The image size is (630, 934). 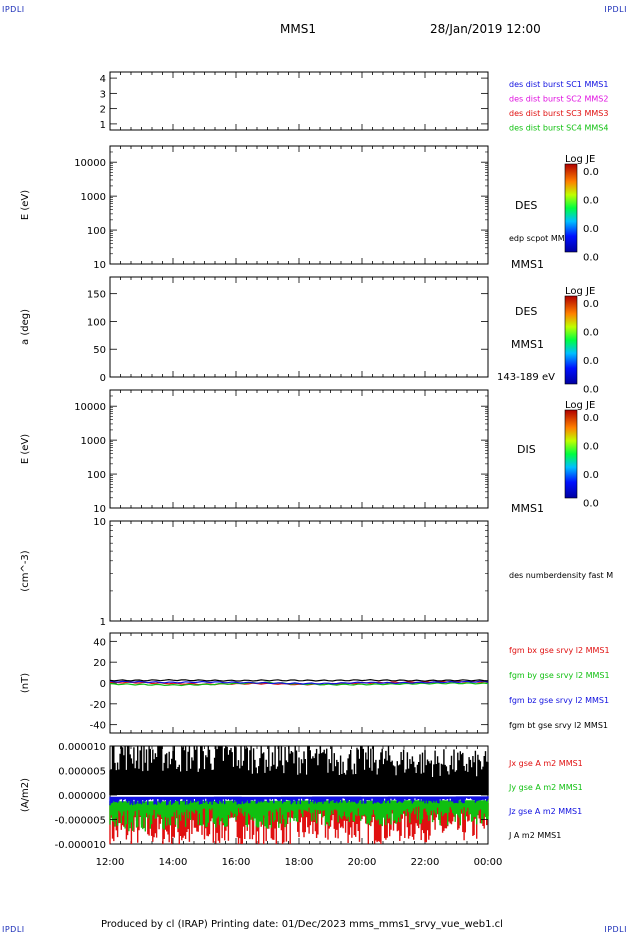 What do you see at coordinates (110, 862) in the screenshot?
I see `x-tick-label: 12:00` at bounding box center [110, 862].